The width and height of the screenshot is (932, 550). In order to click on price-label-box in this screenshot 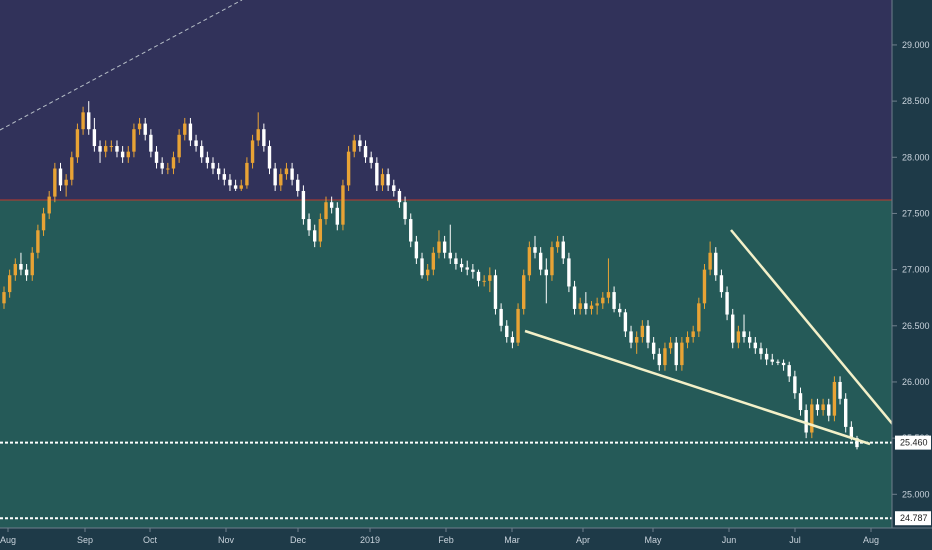, I will do `click(913, 442)`.